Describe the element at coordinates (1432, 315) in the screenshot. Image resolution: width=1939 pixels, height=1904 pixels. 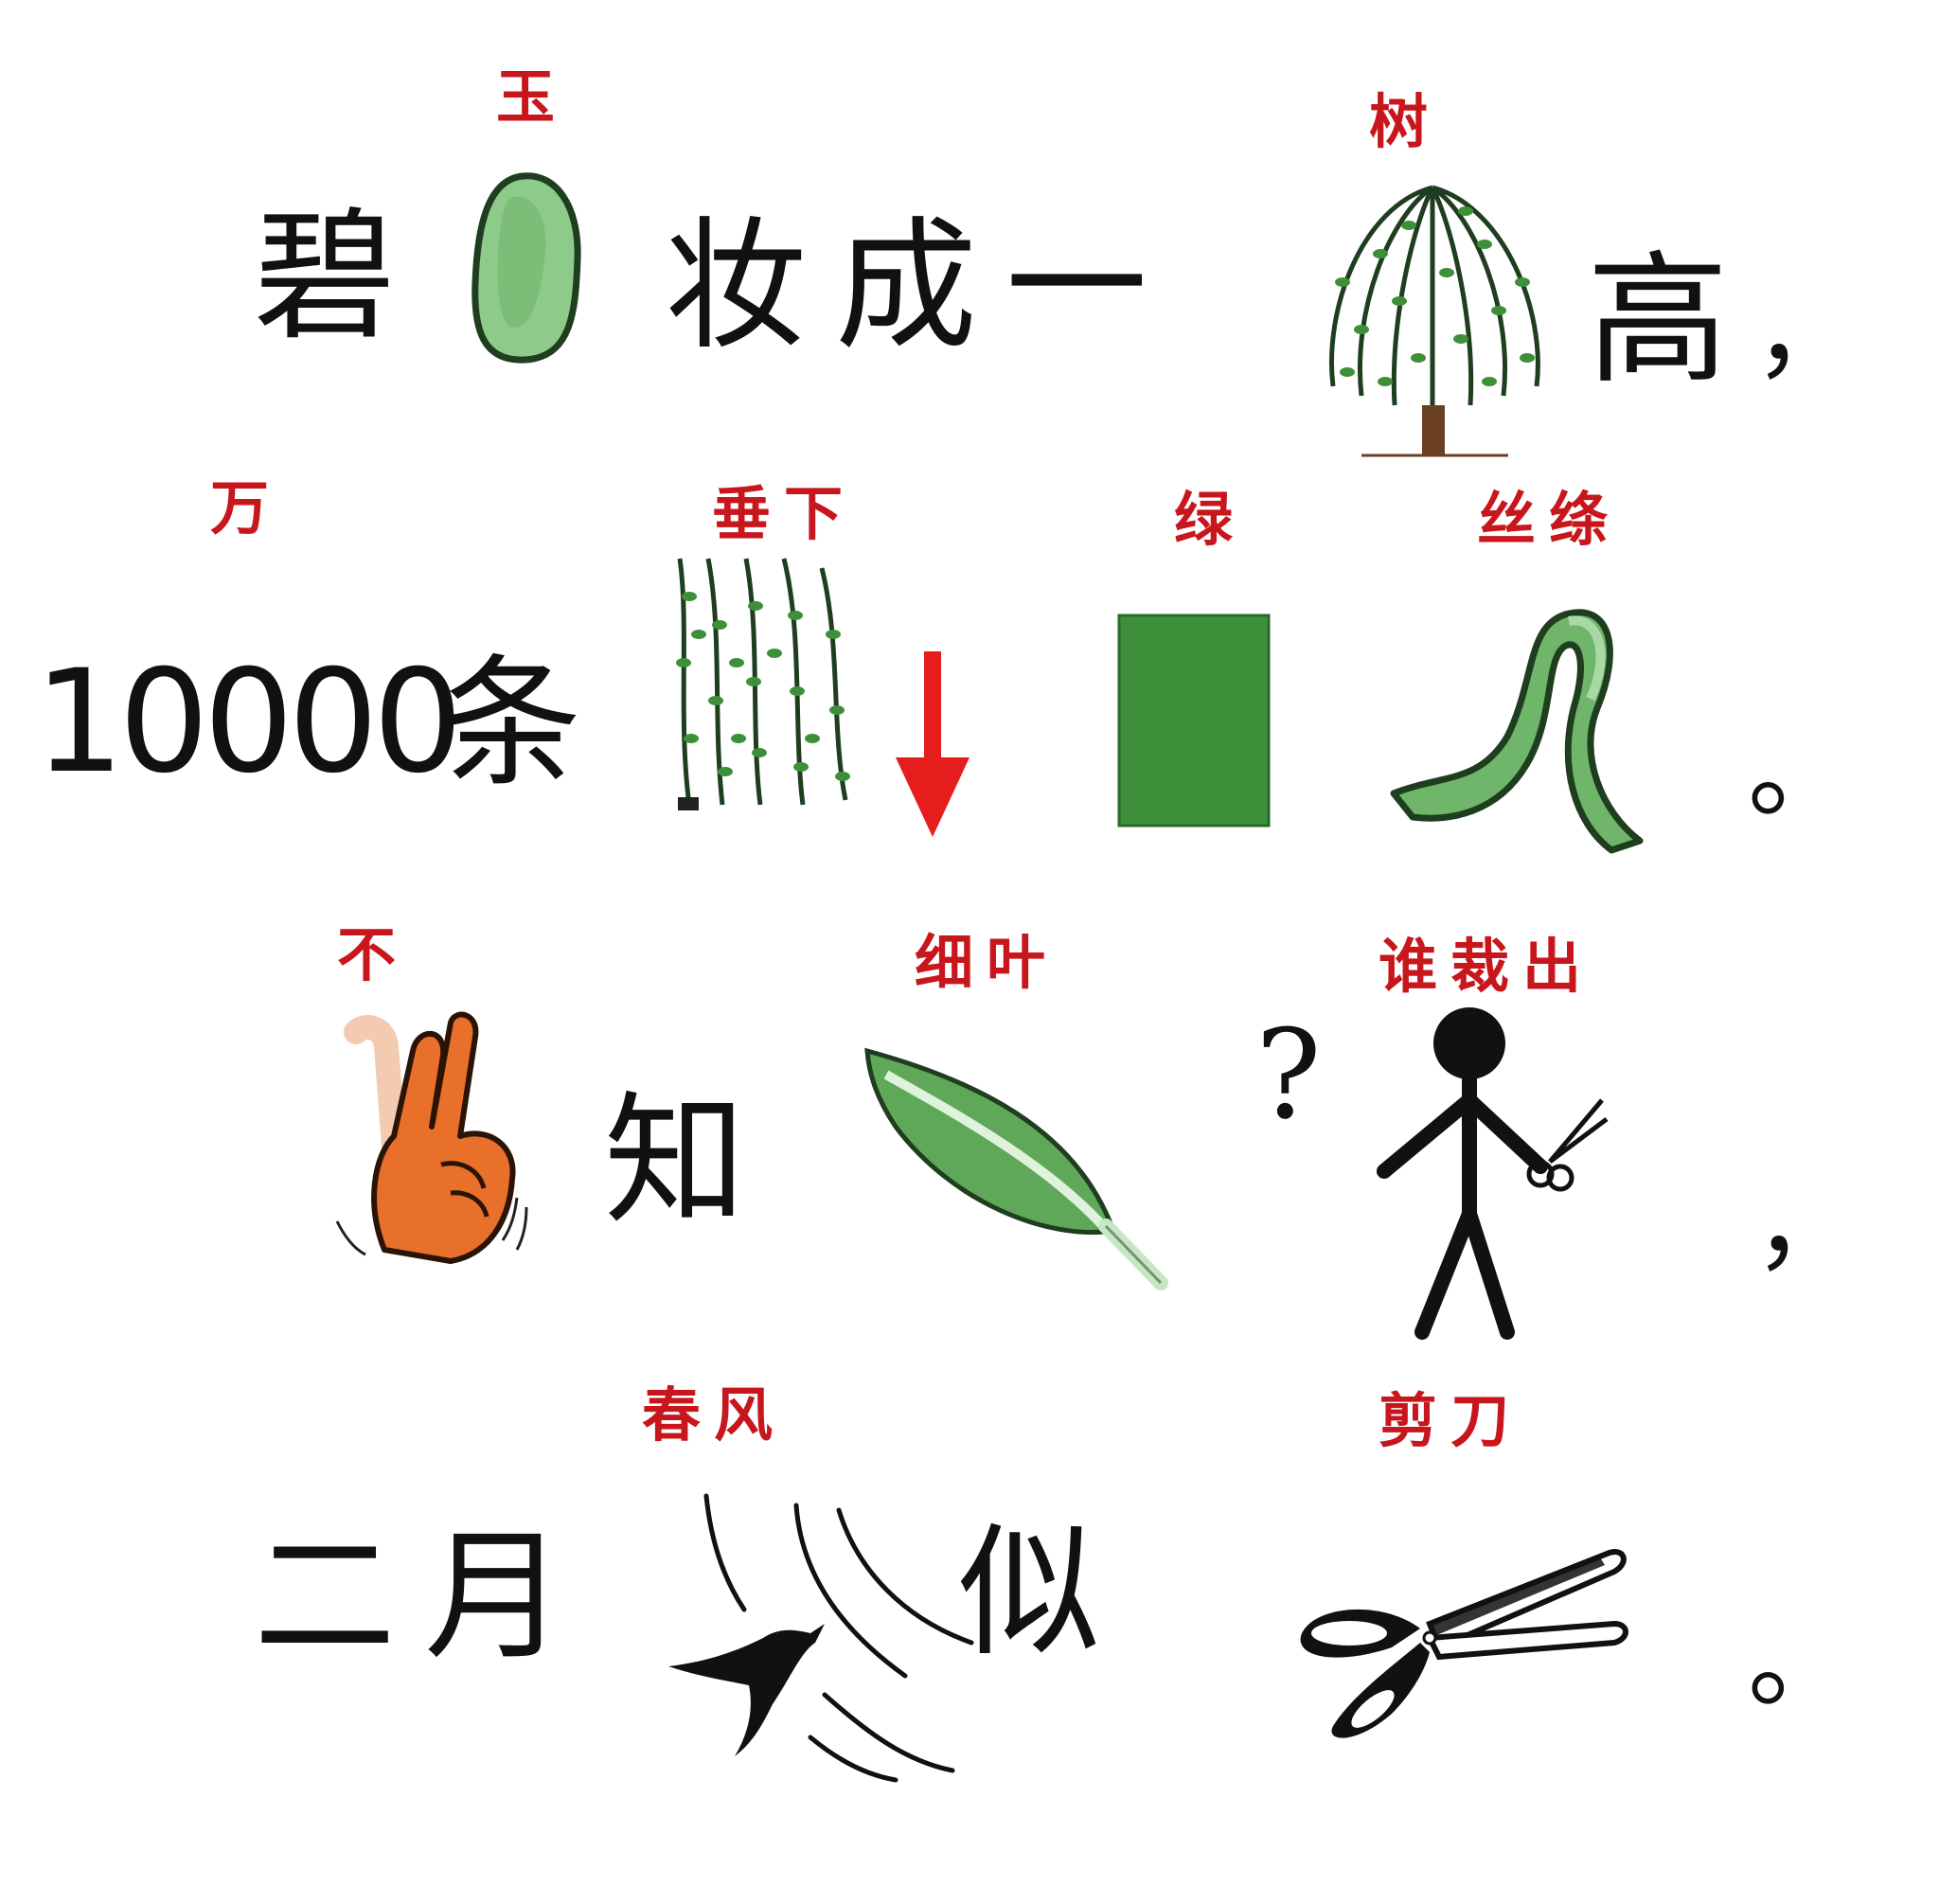
I see `willow-tree-icon` at that location.